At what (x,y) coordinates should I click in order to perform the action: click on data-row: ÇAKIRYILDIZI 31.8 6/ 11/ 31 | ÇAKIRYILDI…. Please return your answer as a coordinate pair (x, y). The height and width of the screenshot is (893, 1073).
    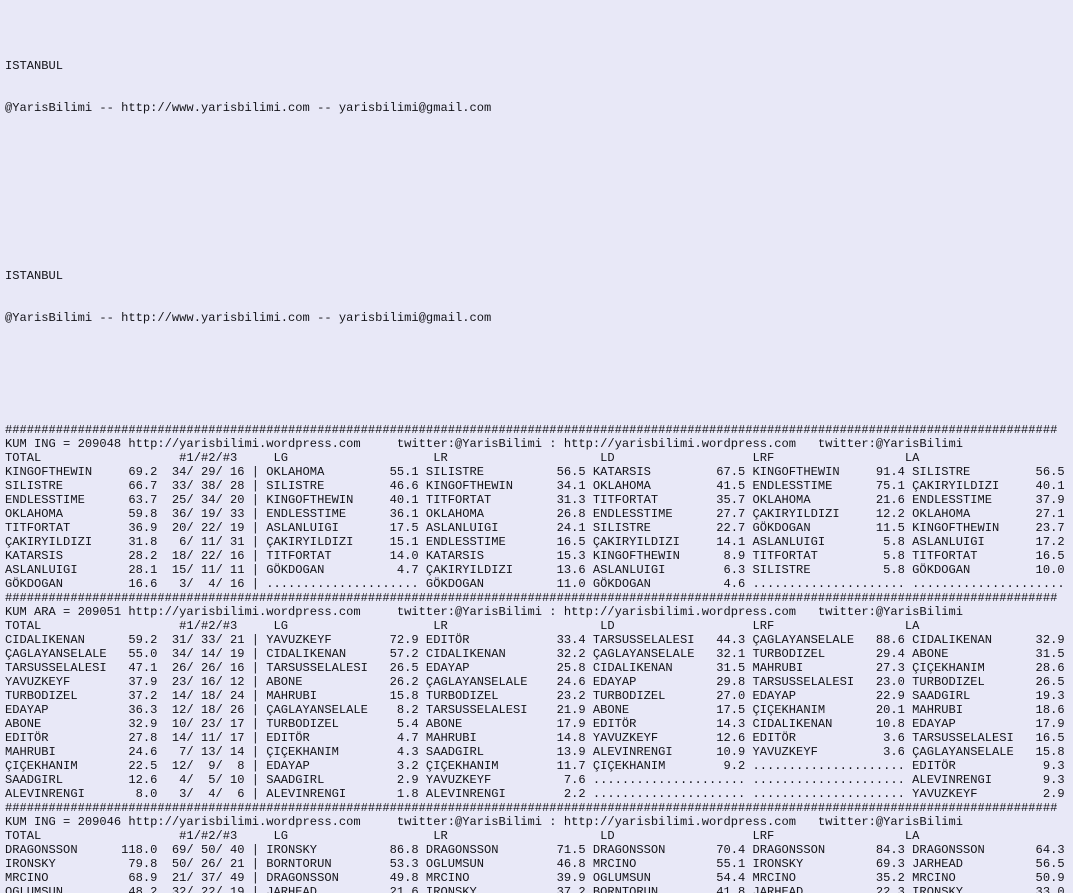
    Looking at the image, I should click on (535, 542).